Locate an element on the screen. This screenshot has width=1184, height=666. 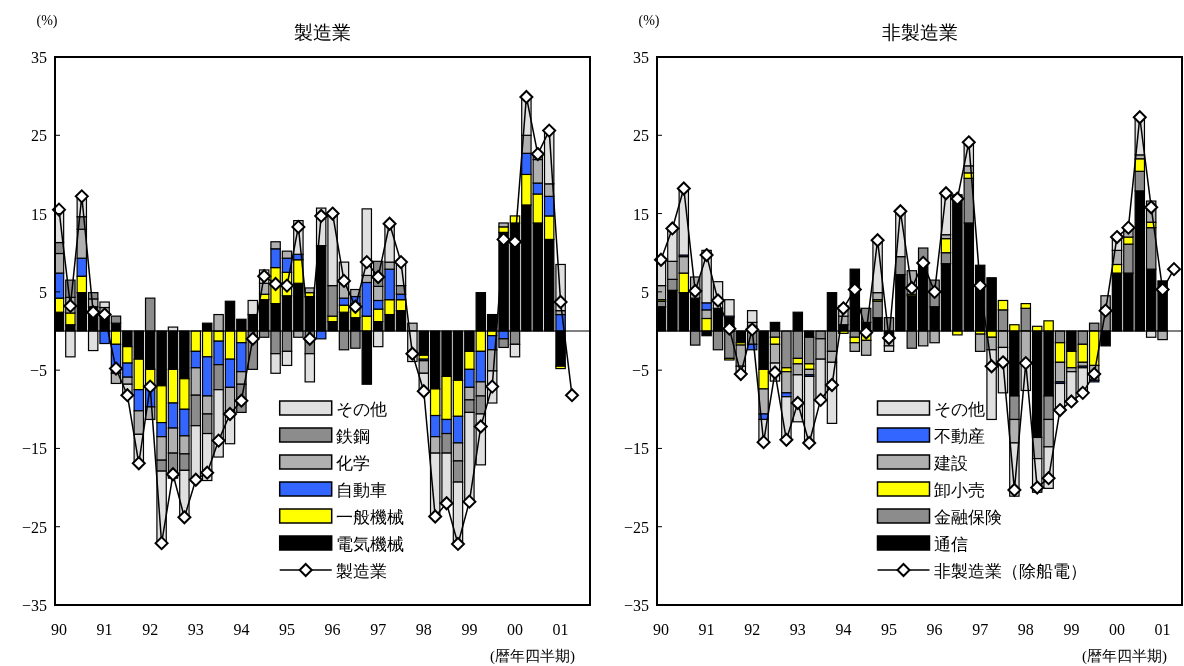
legend-label: 製造業 is located at coordinates (361, 571).